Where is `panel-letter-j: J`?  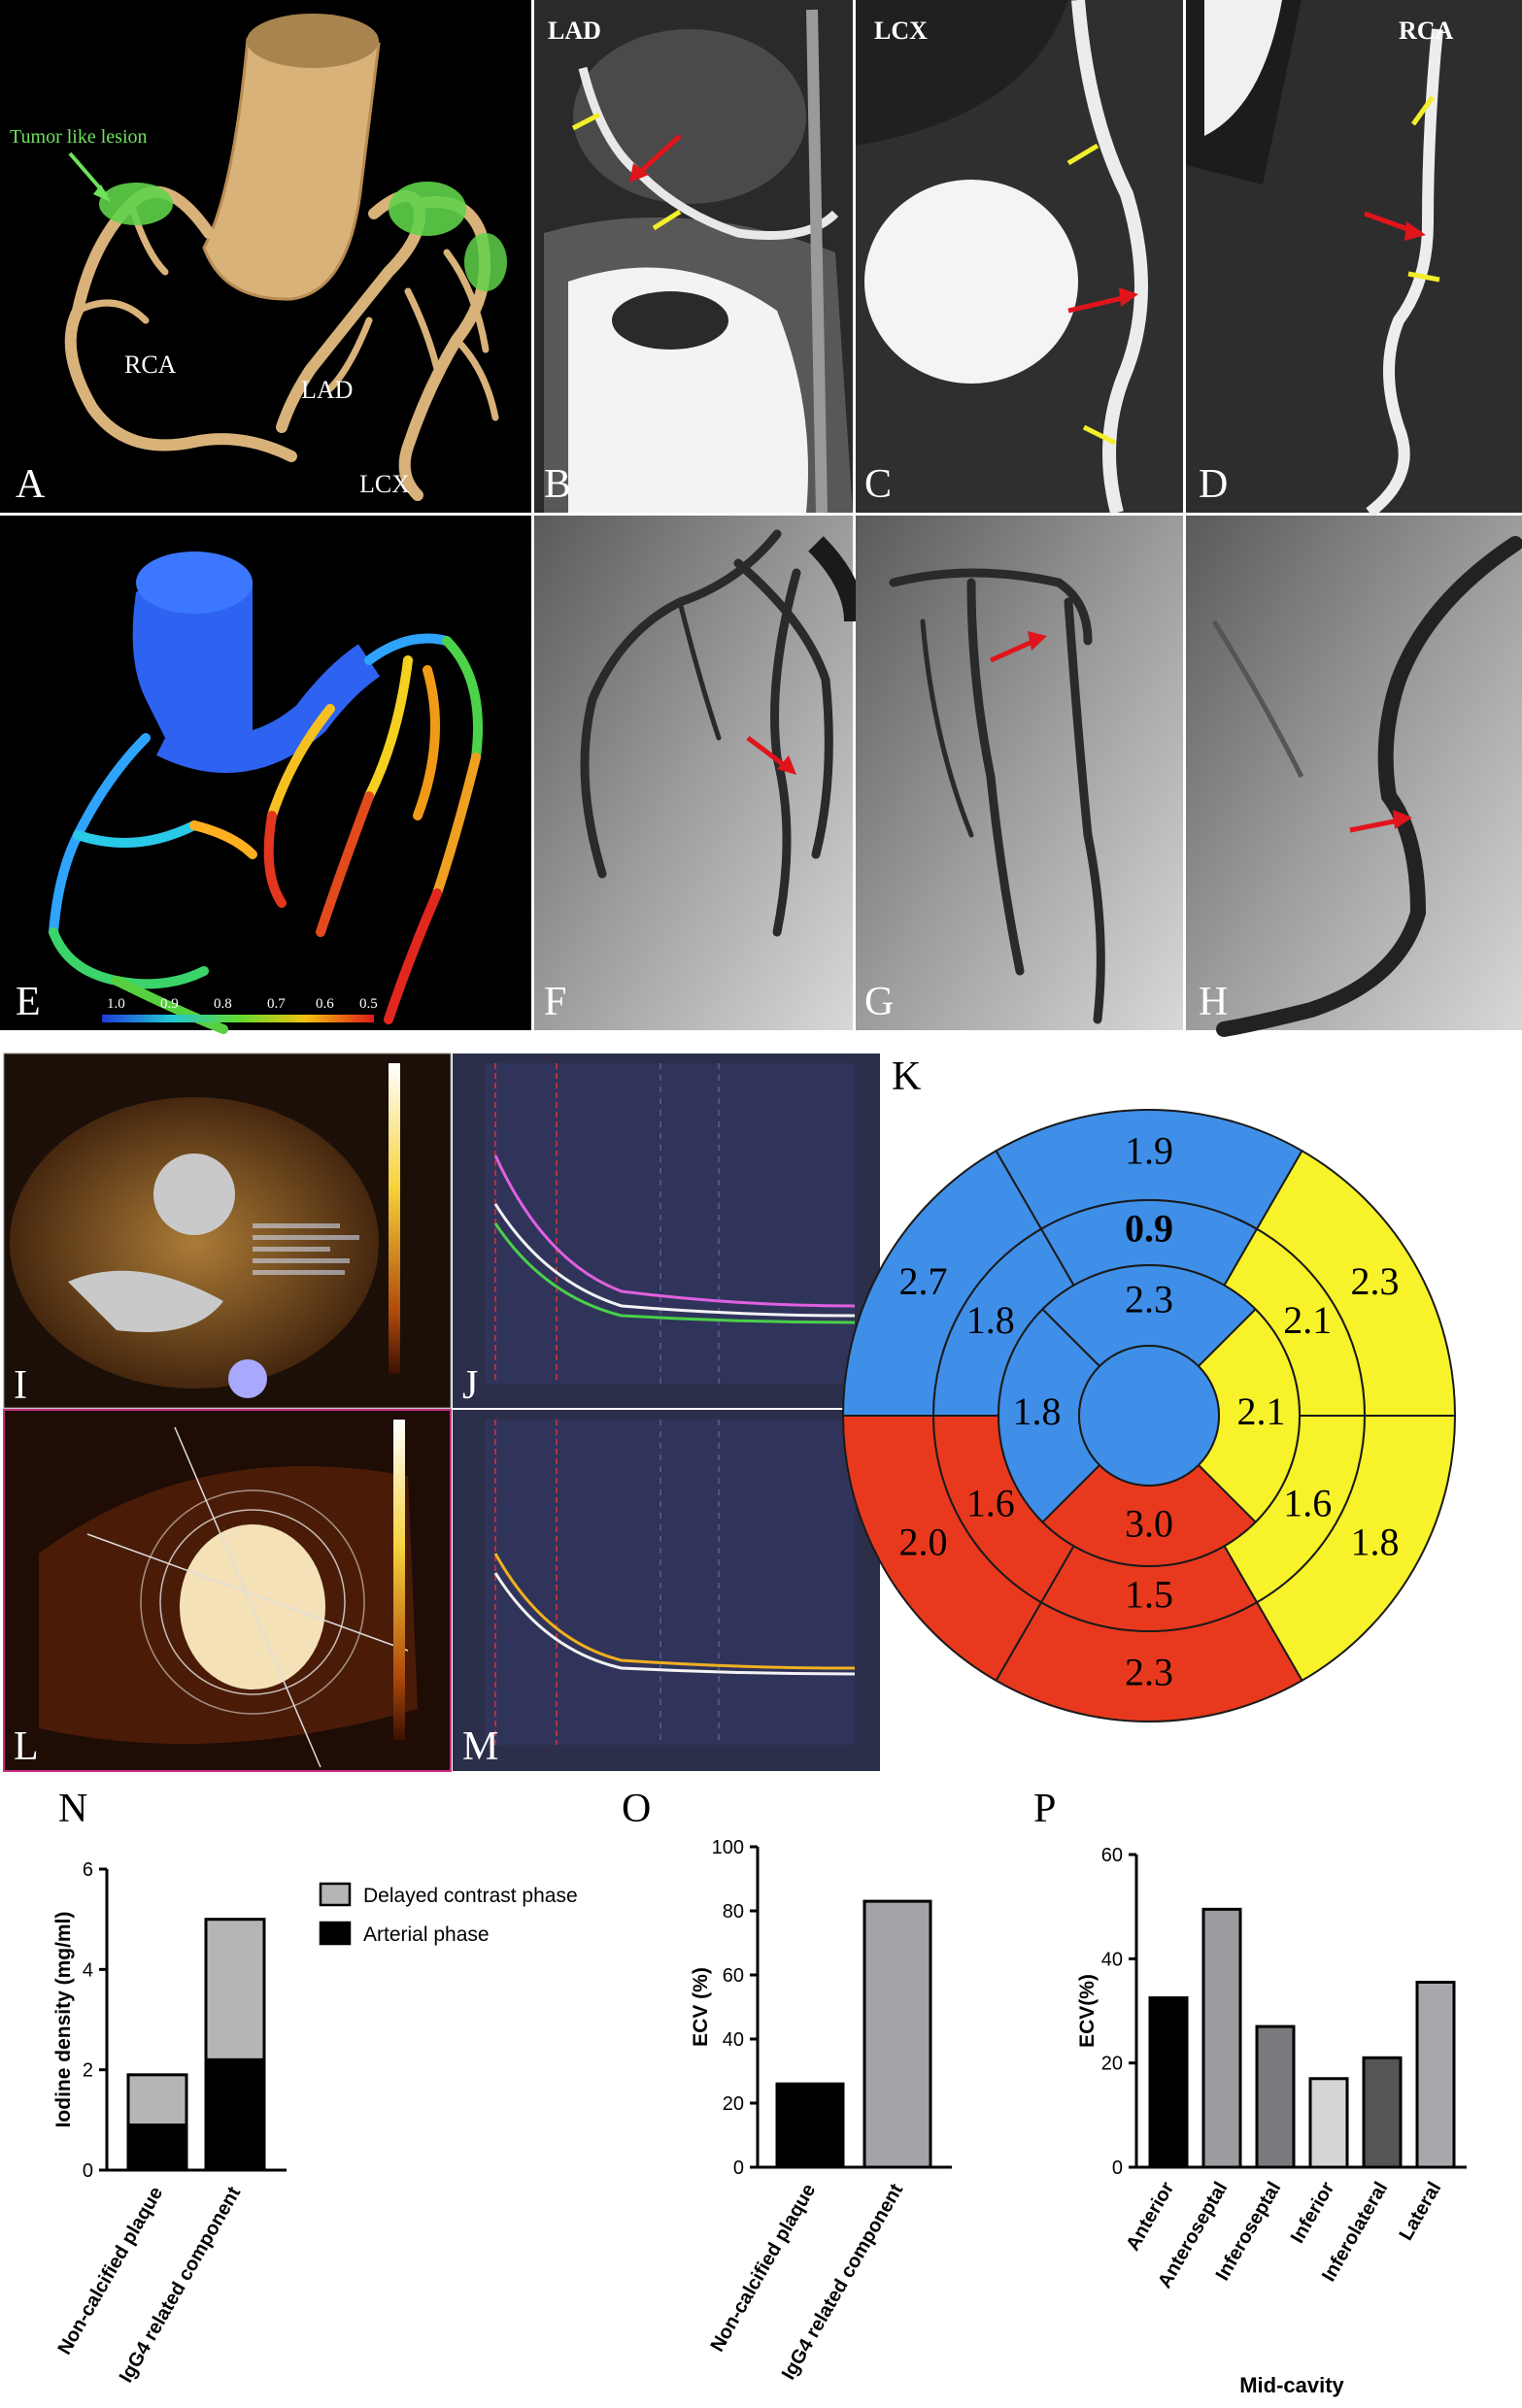 panel-letter-j: J is located at coordinates (470, 1385).